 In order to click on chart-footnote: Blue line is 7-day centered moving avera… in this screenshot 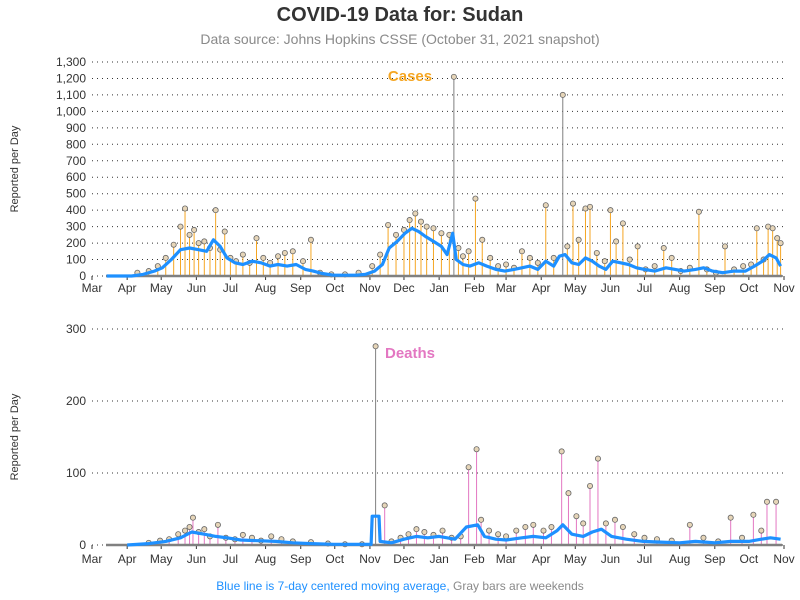, I will do `click(400, 586)`.